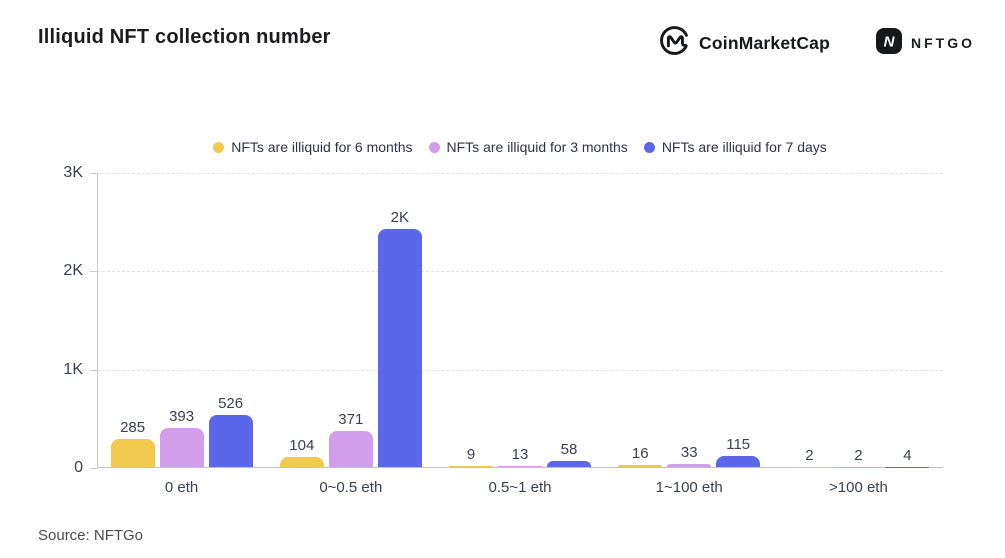 The width and height of the screenshot is (1005, 558). What do you see at coordinates (399, 217) in the screenshot?
I see `bar-value-label: 2K` at bounding box center [399, 217].